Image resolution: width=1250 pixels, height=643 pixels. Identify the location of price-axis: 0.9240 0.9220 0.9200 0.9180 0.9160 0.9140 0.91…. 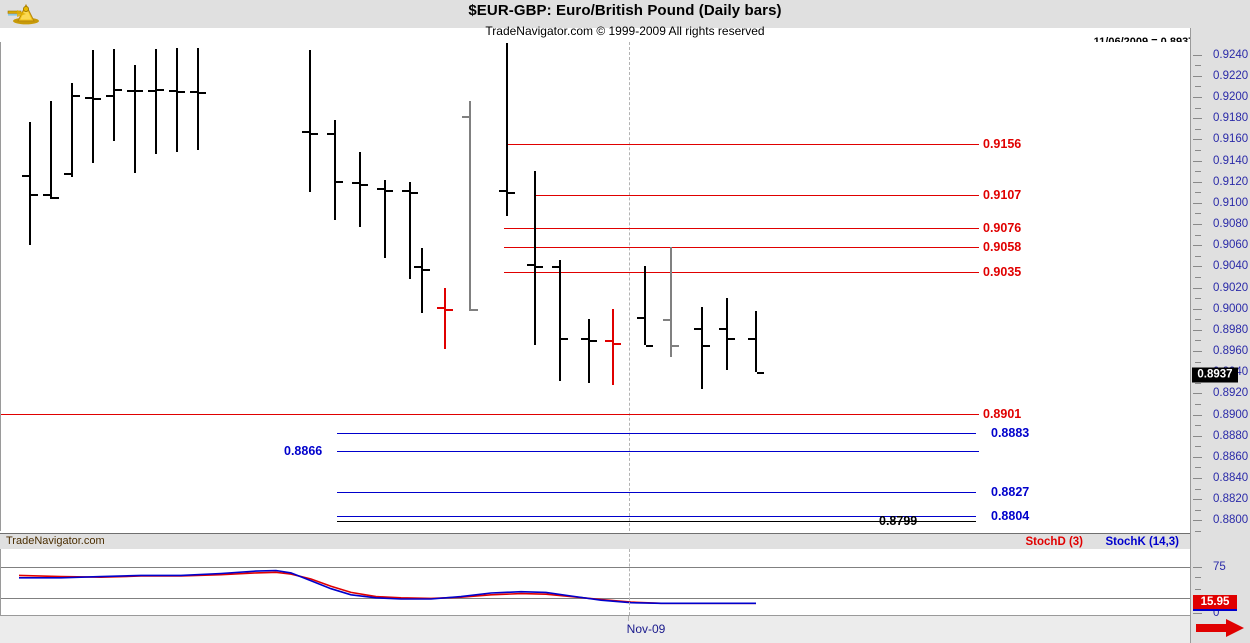
(1220, 335).